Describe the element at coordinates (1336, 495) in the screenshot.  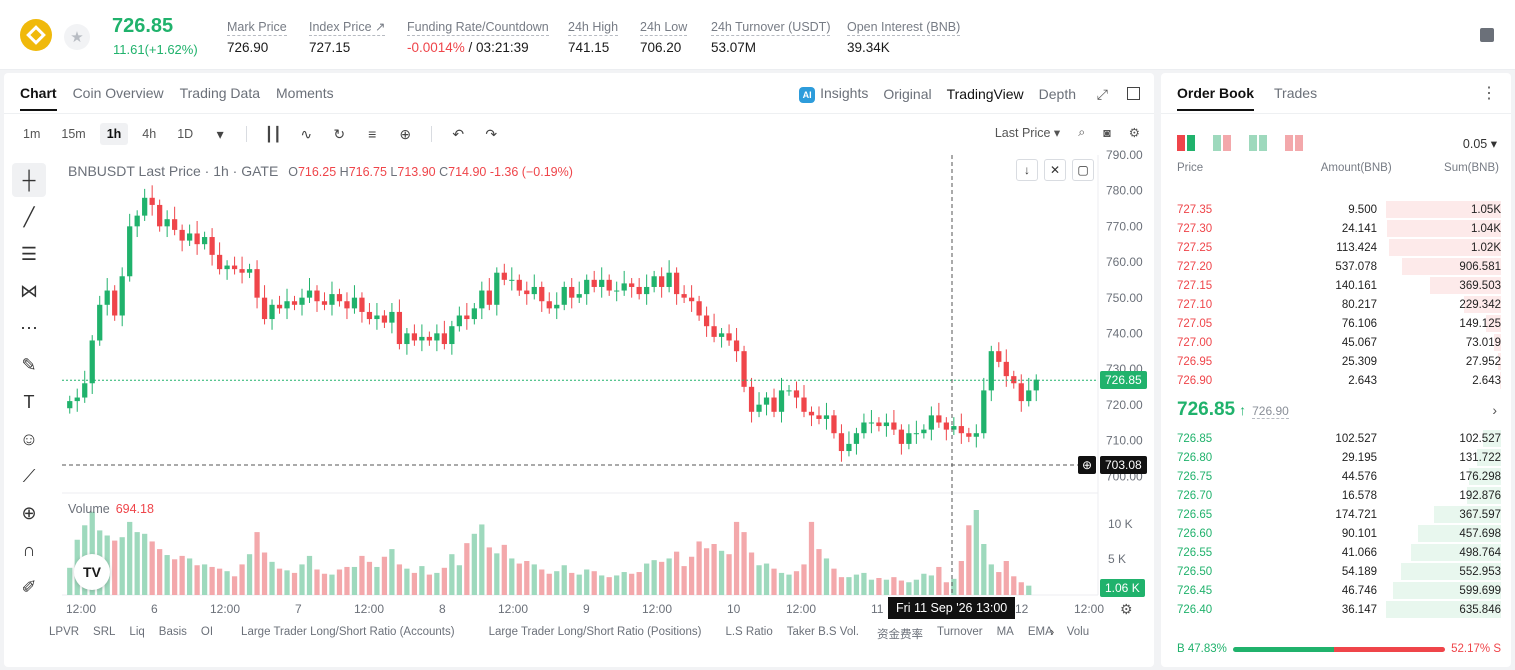
I see `bid-row: 726.70 16.578 192.876` at that location.